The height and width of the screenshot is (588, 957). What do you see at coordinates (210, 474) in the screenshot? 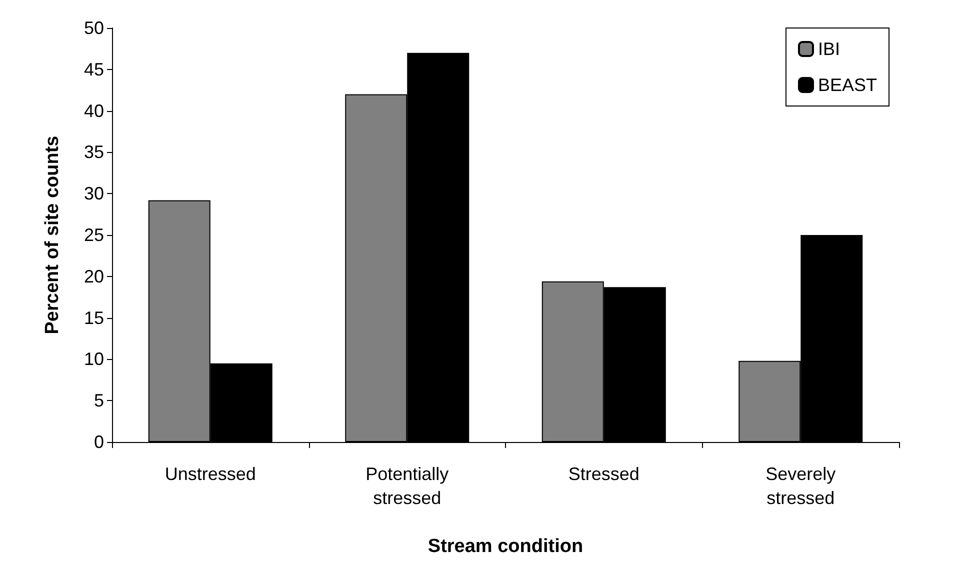
I see `x-tick-label: Unstressed` at bounding box center [210, 474].